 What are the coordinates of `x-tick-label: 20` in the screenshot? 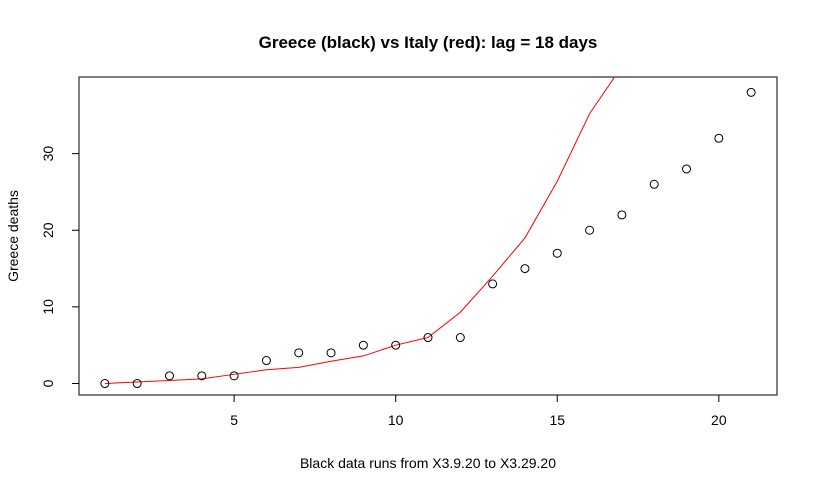 It's located at (719, 420).